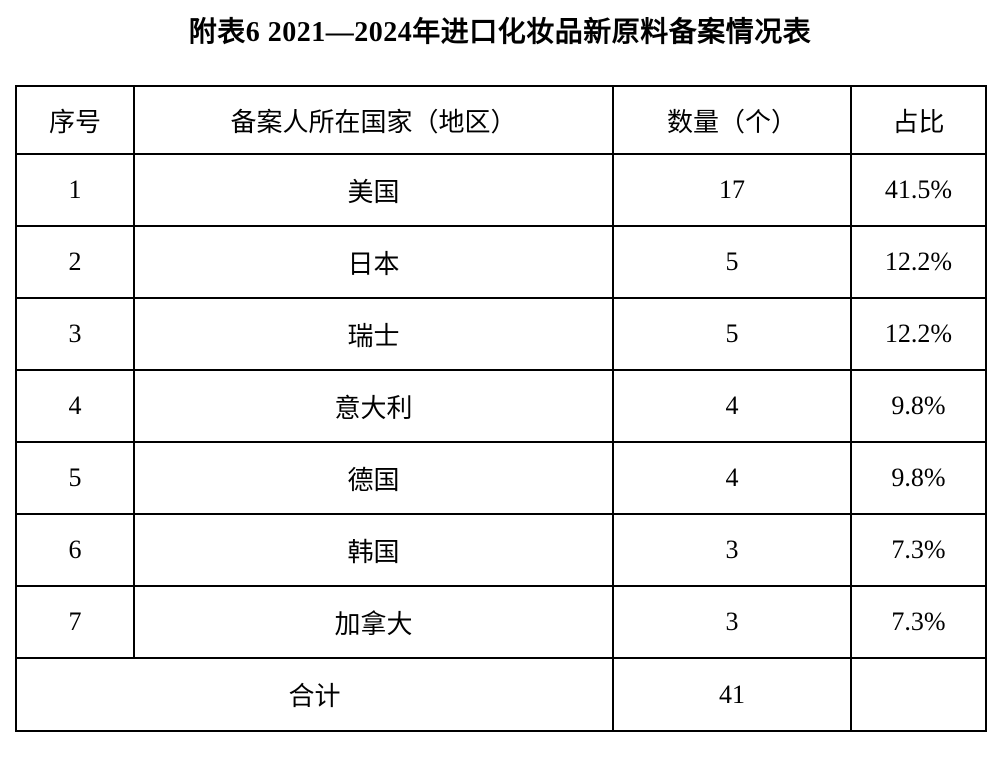  Describe the element at coordinates (732, 190) in the screenshot. I see `cell-count: 17` at that location.